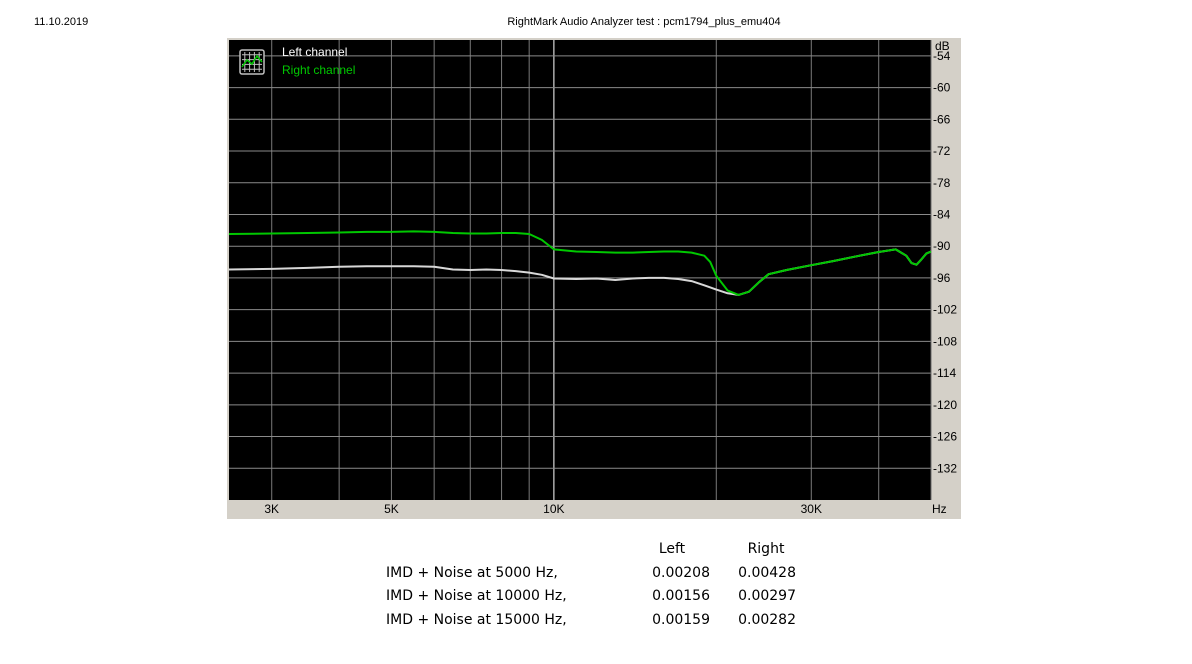 This screenshot has width=1192, height=664. I want to click on x-axis: 3K 5K 10K 30K Hz, so click(605, 509).